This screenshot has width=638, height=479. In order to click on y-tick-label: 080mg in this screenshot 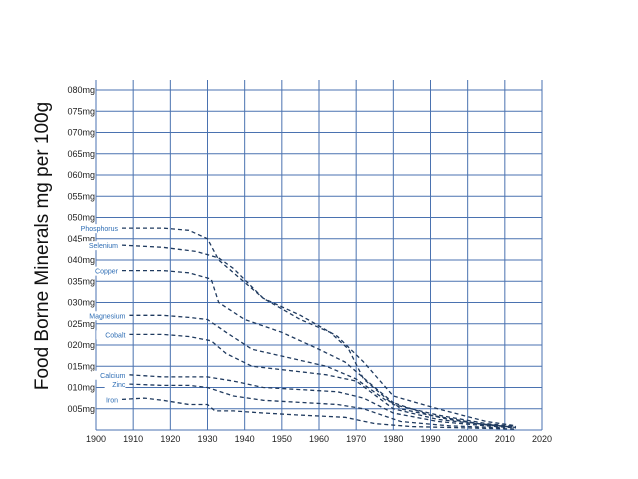, I will do `click(81, 90)`.